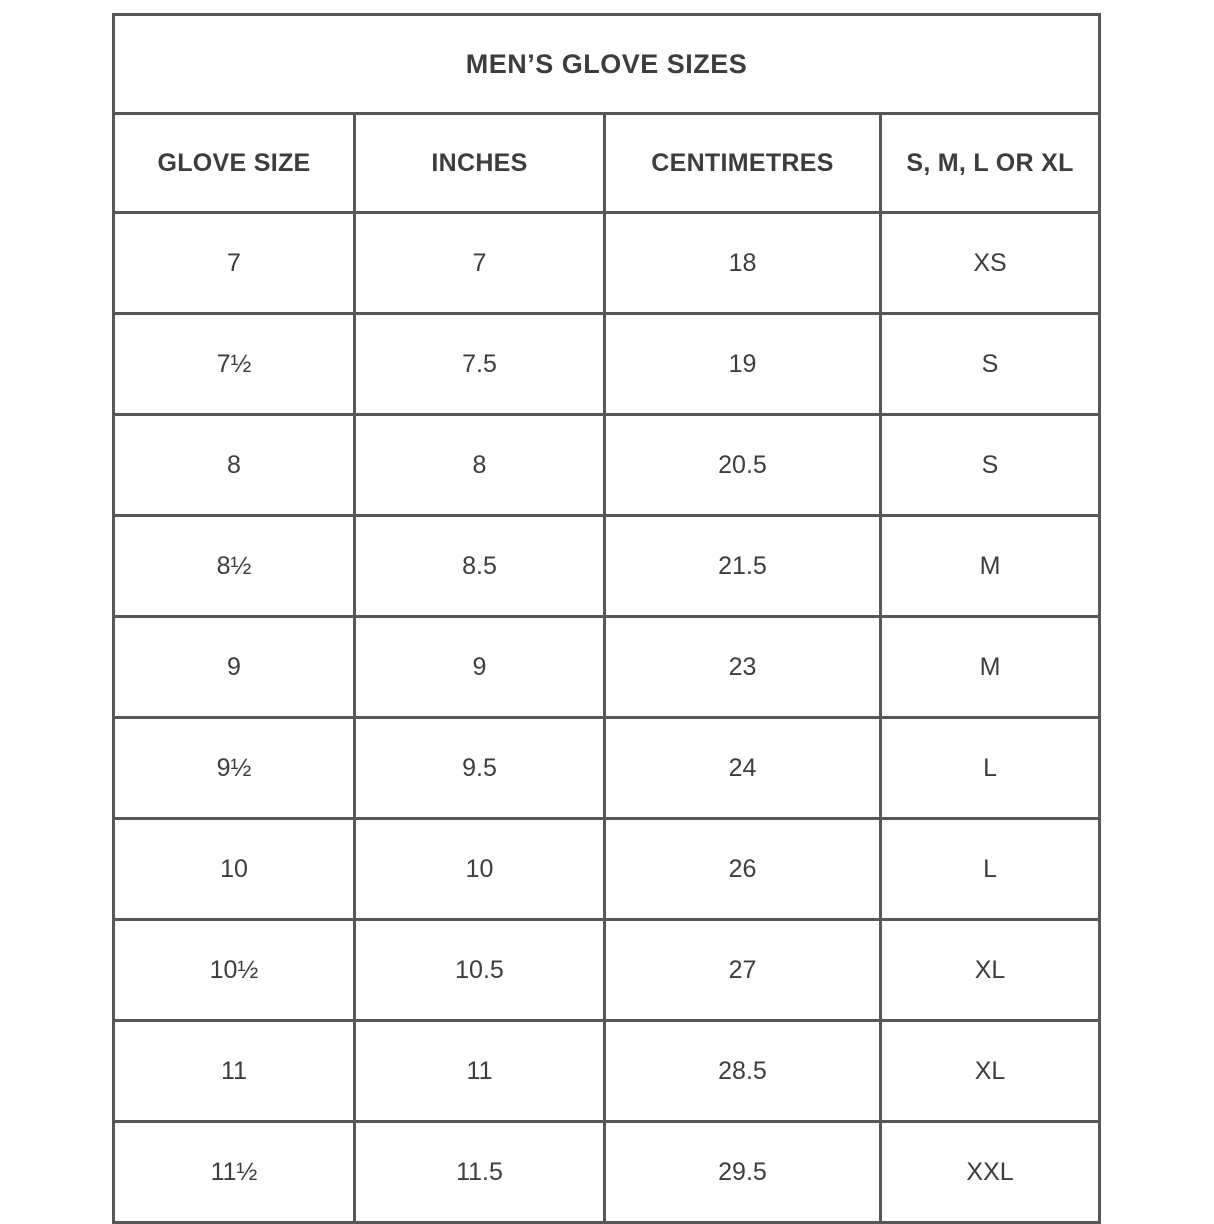  Describe the element at coordinates (234, 667) in the screenshot. I see `cell-glove-size: 9` at that location.